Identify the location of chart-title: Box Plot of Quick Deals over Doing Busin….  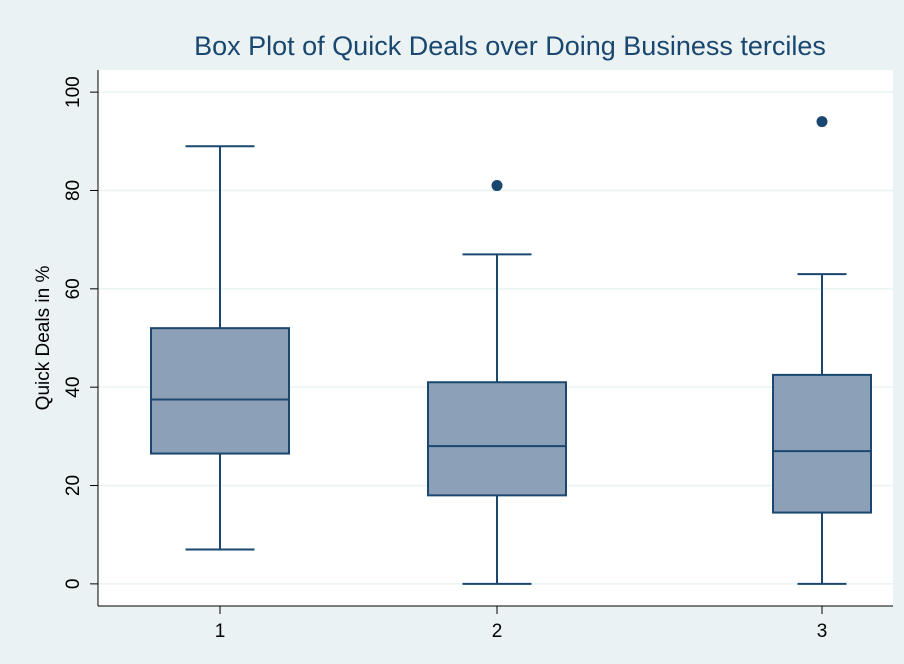
(510, 46).